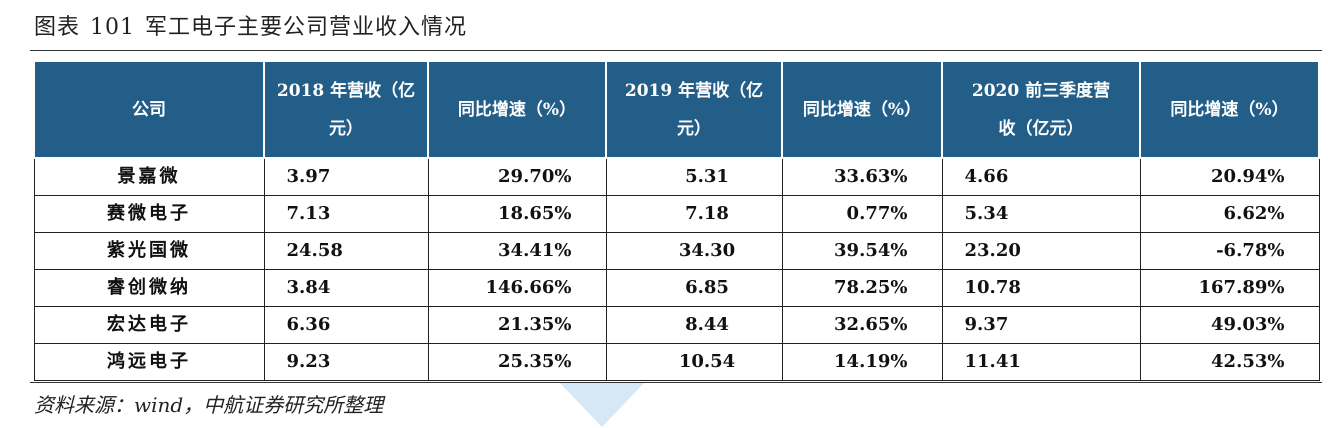 This screenshot has width=1328, height=428. Describe the element at coordinates (57, 27) in the screenshot. I see `caption-prefix: 图表` at that location.